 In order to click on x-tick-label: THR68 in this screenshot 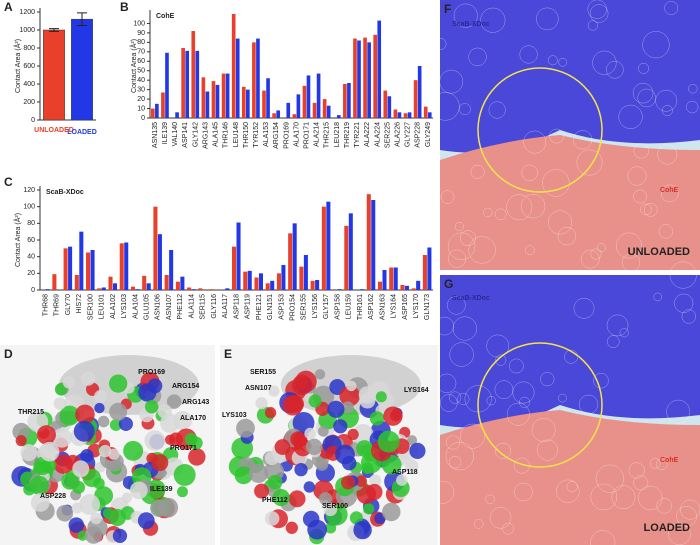, I will do `click(45, 305)`.